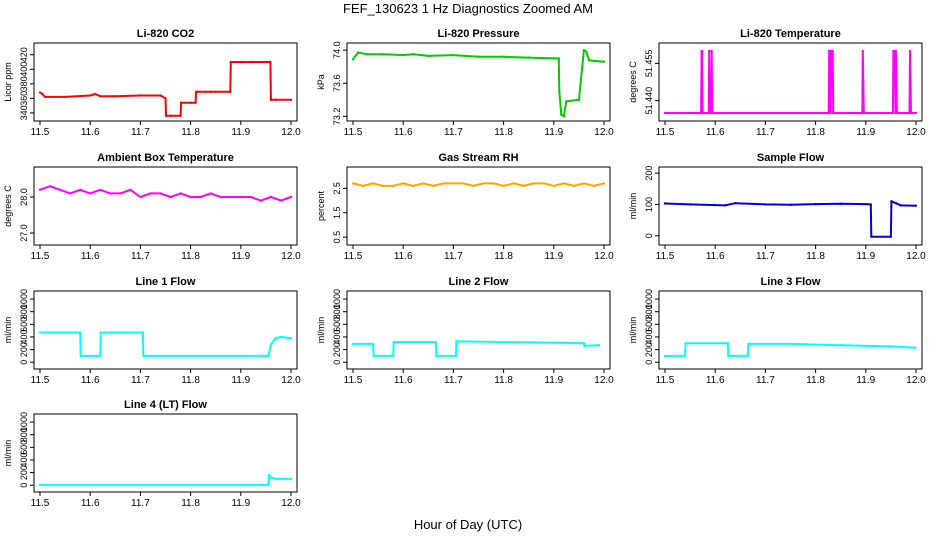 The image size is (936, 540). I want to click on panel-title: Line 4 (LT) Flow, so click(165, 405).